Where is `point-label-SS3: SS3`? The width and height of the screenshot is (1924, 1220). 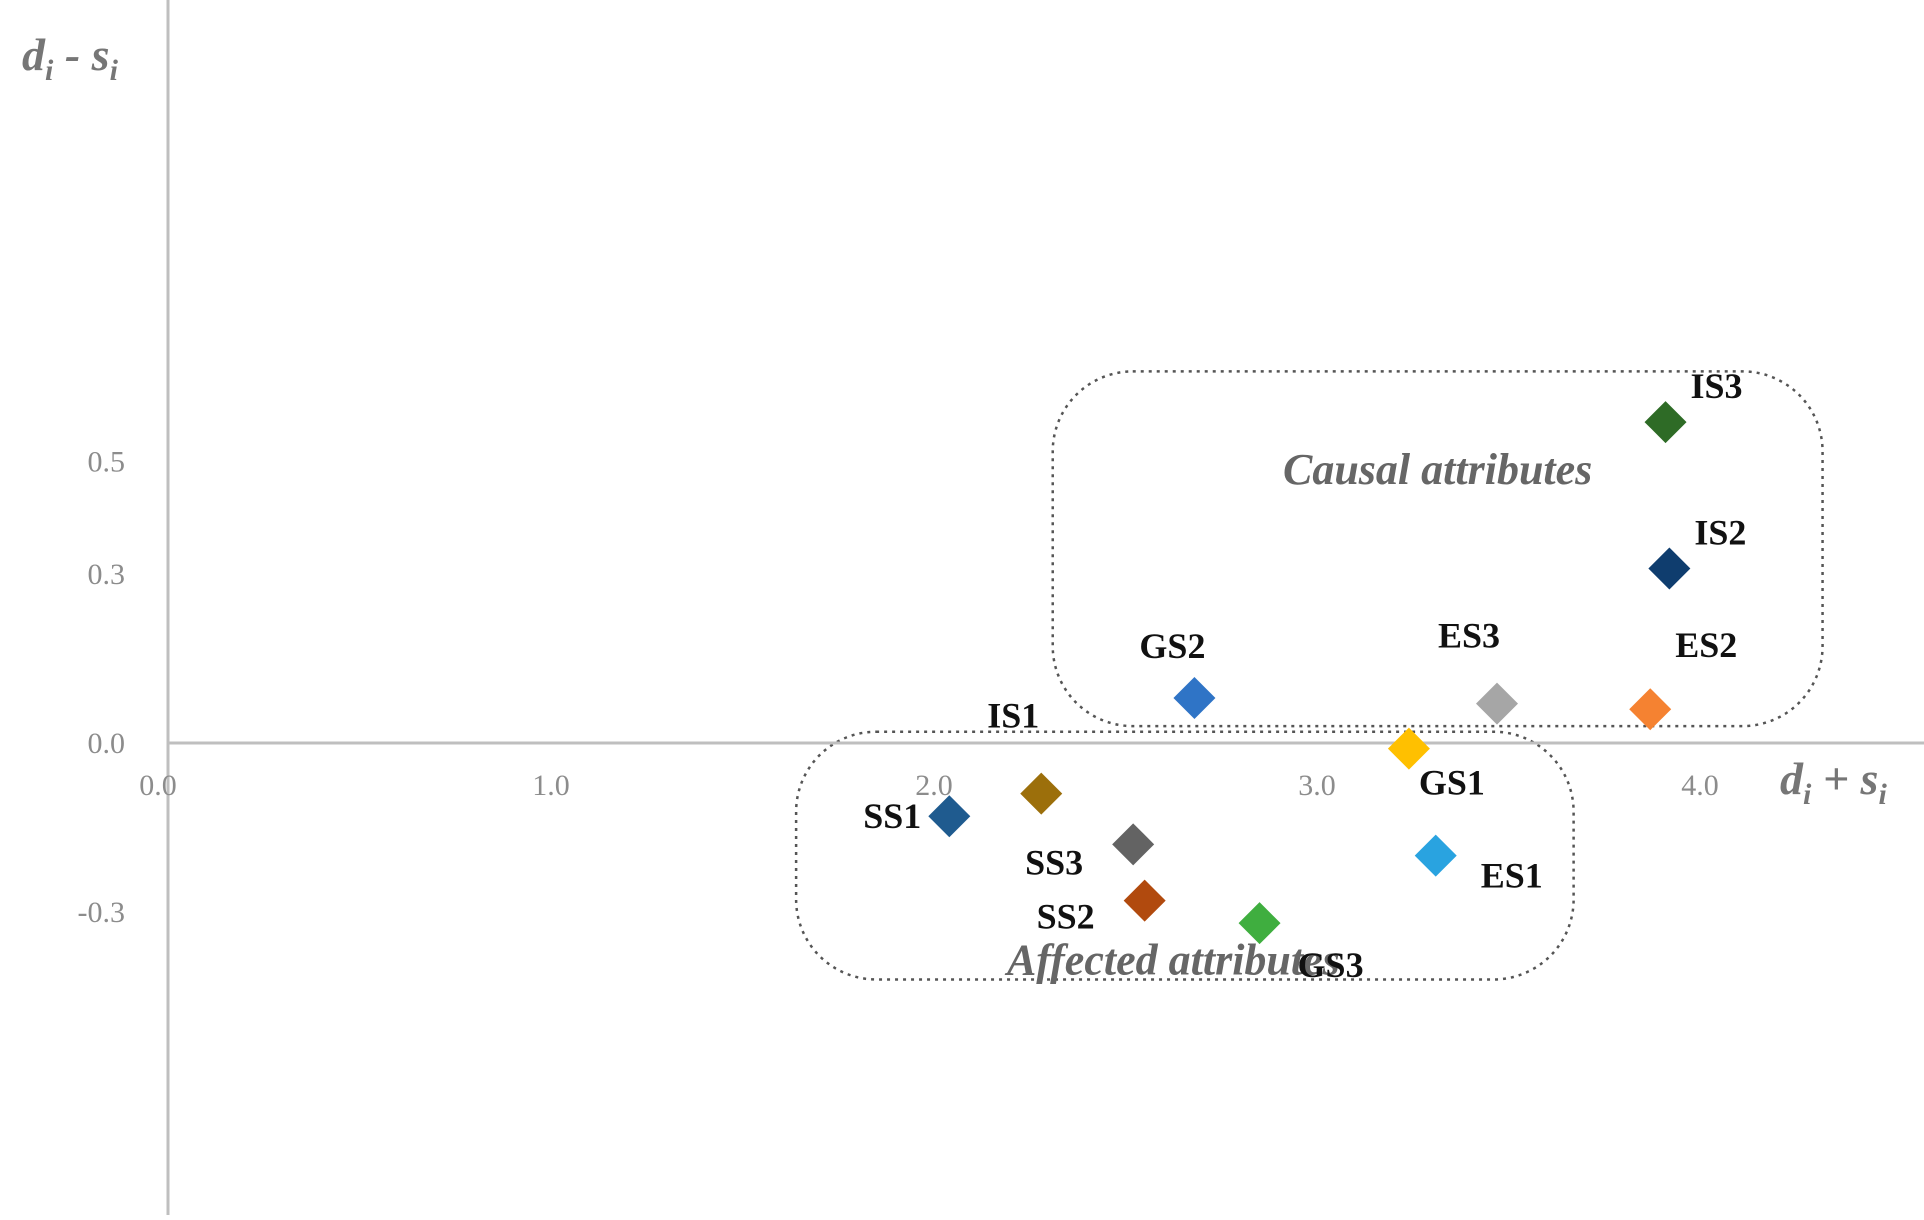
point-label-SS3: SS3 is located at coordinates (1054, 862).